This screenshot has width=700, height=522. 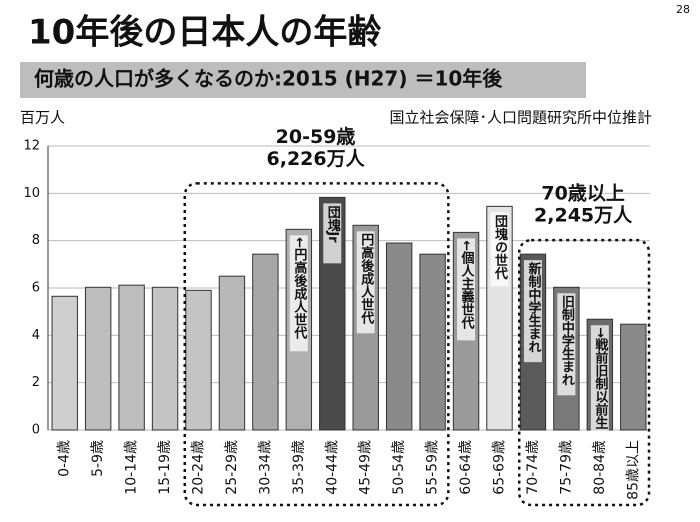 What do you see at coordinates (600, 467) in the screenshot?
I see `x-tick-label: 80-84歳` at bounding box center [600, 467].